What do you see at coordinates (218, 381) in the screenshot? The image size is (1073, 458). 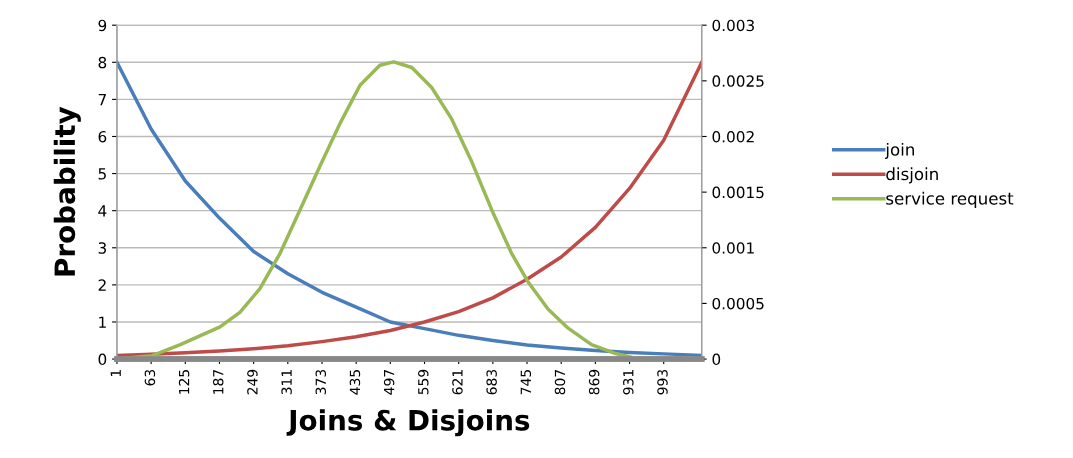 I see `x-tick-label: 187` at bounding box center [218, 381].